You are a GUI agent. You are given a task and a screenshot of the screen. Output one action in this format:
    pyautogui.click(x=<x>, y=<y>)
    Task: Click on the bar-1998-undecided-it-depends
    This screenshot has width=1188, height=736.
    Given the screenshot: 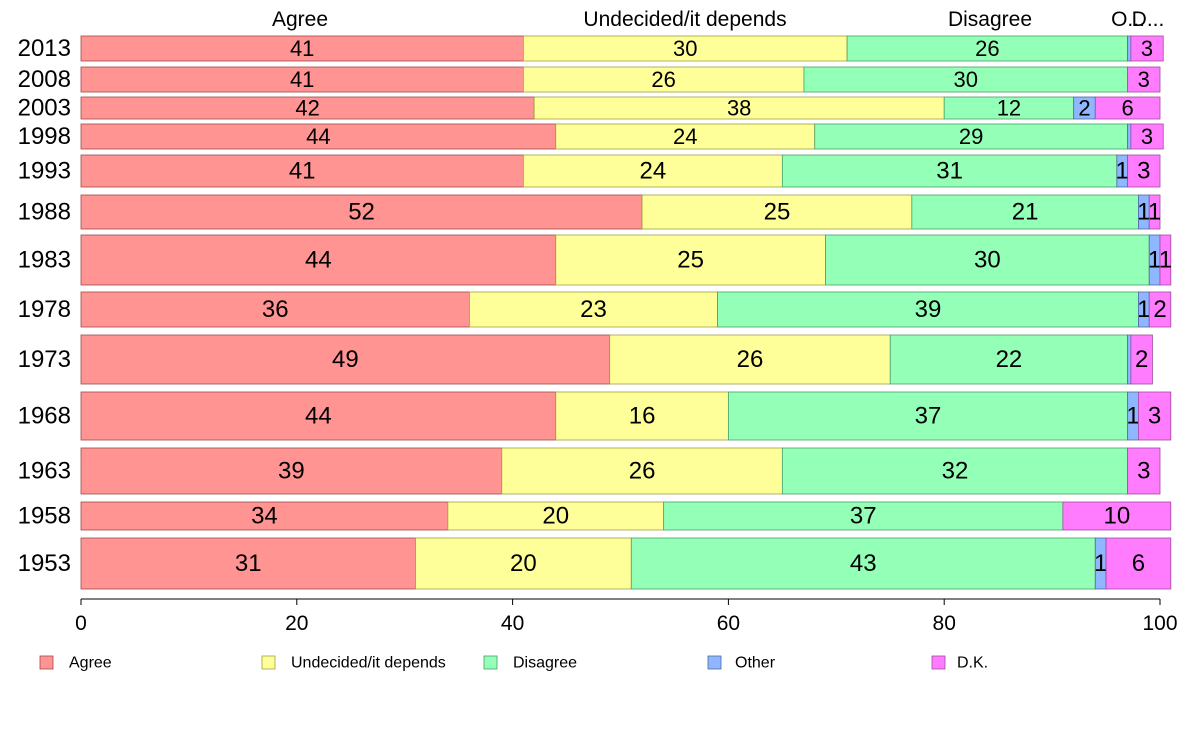 What is the action you would take?
    pyautogui.click(x=685, y=136)
    